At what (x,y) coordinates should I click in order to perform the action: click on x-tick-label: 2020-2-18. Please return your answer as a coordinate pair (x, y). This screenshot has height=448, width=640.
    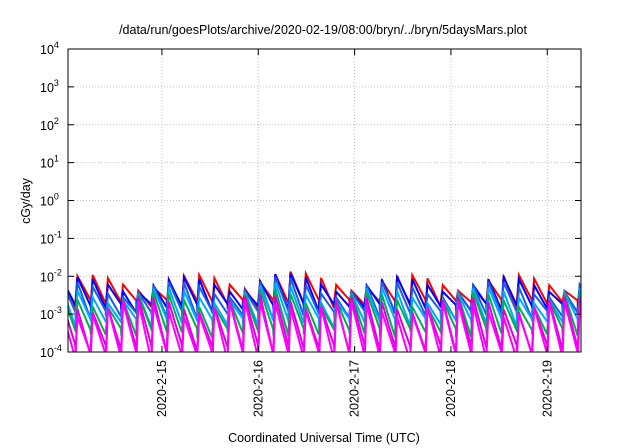
    Looking at the image, I should click on (451, 388).